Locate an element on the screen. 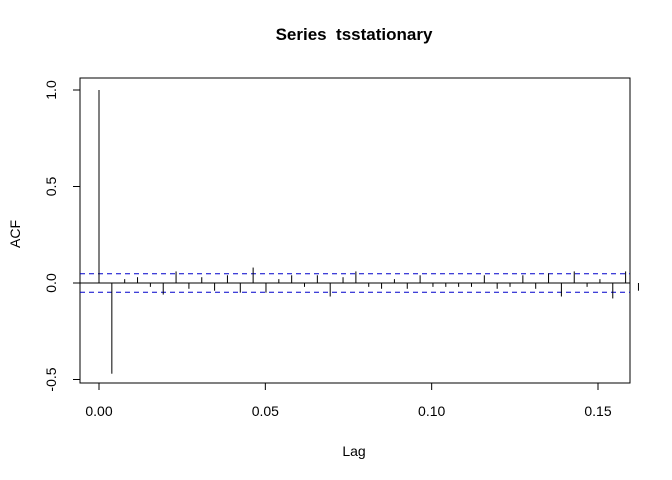 This screenshot has width=672, height=480. y-tick-label: 0.5 is located at coordinates (51, 187).